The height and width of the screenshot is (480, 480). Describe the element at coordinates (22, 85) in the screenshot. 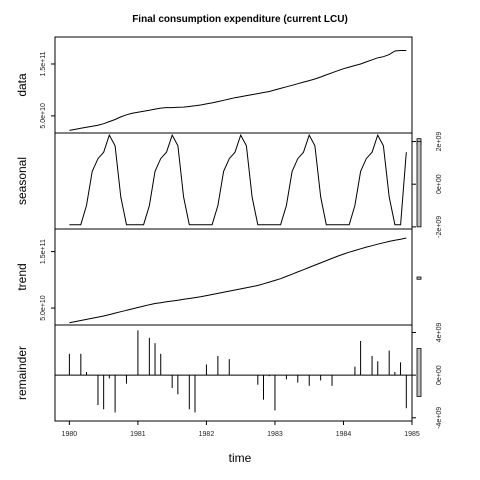

I see `data-axis-label: data` at that location.